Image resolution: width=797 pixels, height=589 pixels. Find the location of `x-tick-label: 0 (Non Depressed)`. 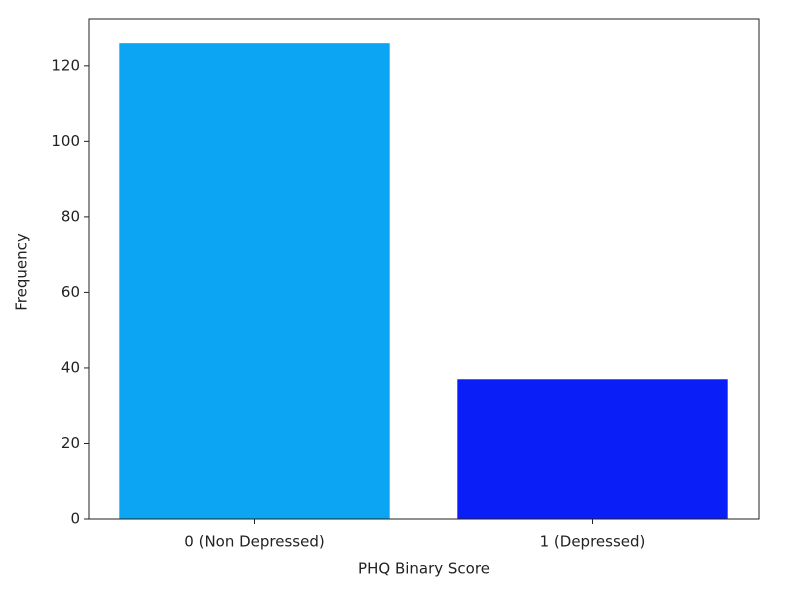

x-tick-label: 0 (Non Depressed) is located at coordinates (254, 542).